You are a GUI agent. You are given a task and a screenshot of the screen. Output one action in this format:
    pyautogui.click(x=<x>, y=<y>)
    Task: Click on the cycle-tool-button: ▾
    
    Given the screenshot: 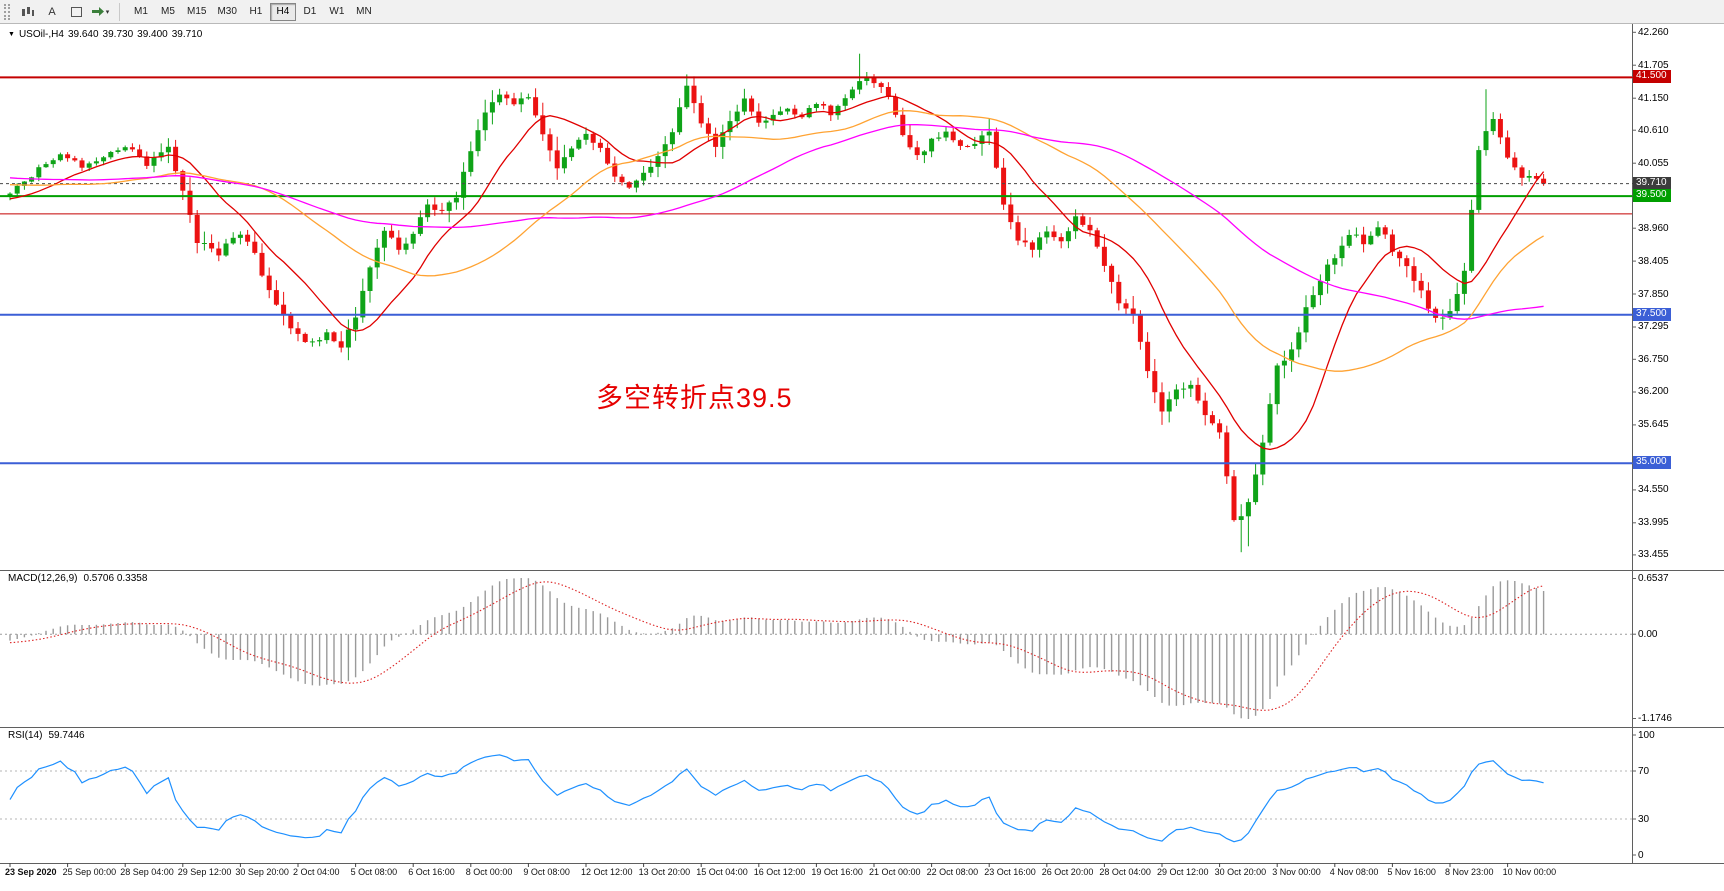 What is the action you would take?
    pyautogui.click(x=100, y=12)
    